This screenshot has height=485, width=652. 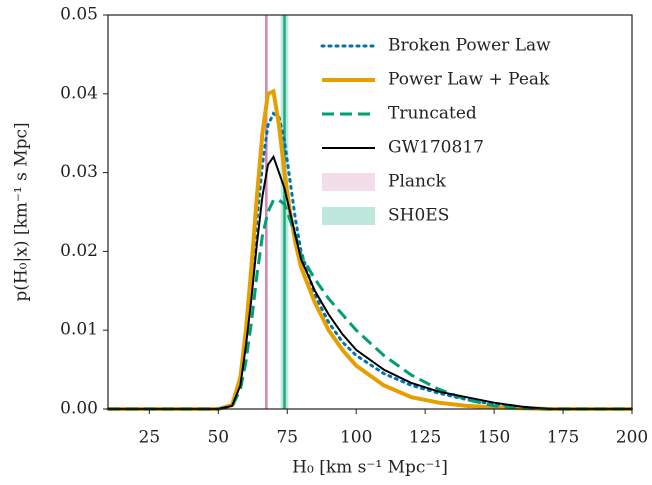 I want to click on legend-label: SH0ES, so click(x=418, y=216).